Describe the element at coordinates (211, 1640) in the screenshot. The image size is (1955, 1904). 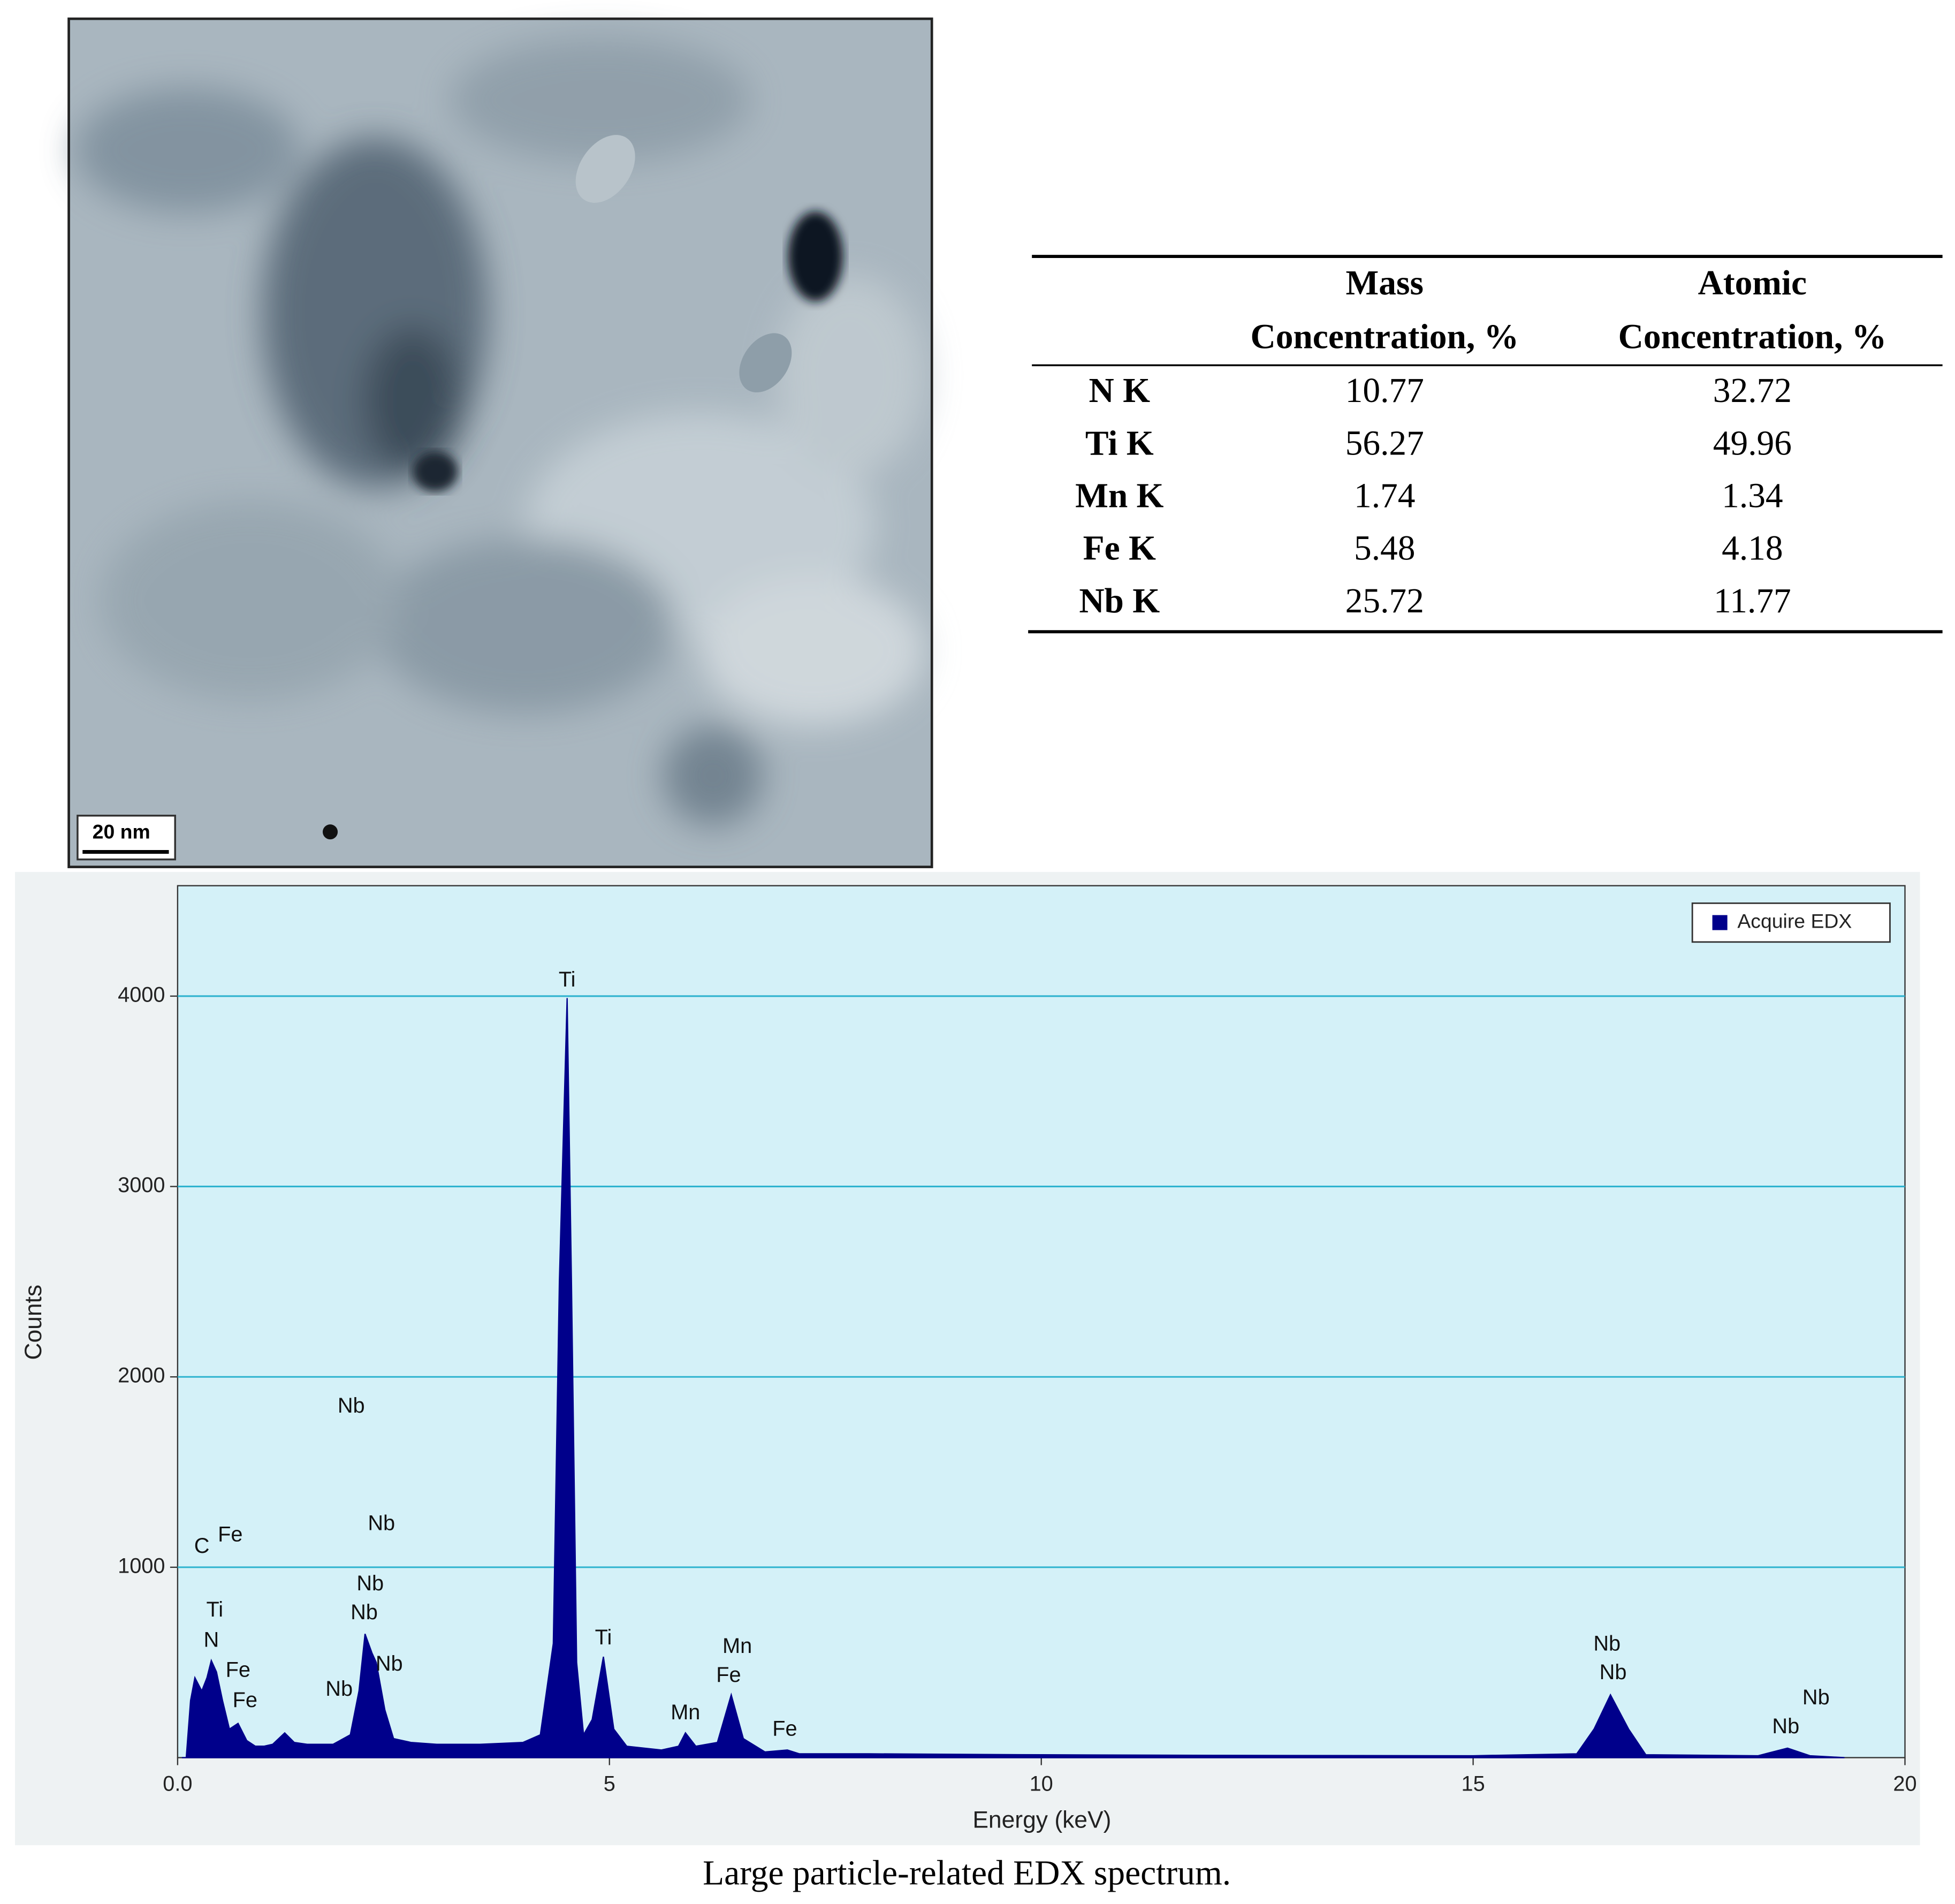
I see `peak-label: N` at that location.